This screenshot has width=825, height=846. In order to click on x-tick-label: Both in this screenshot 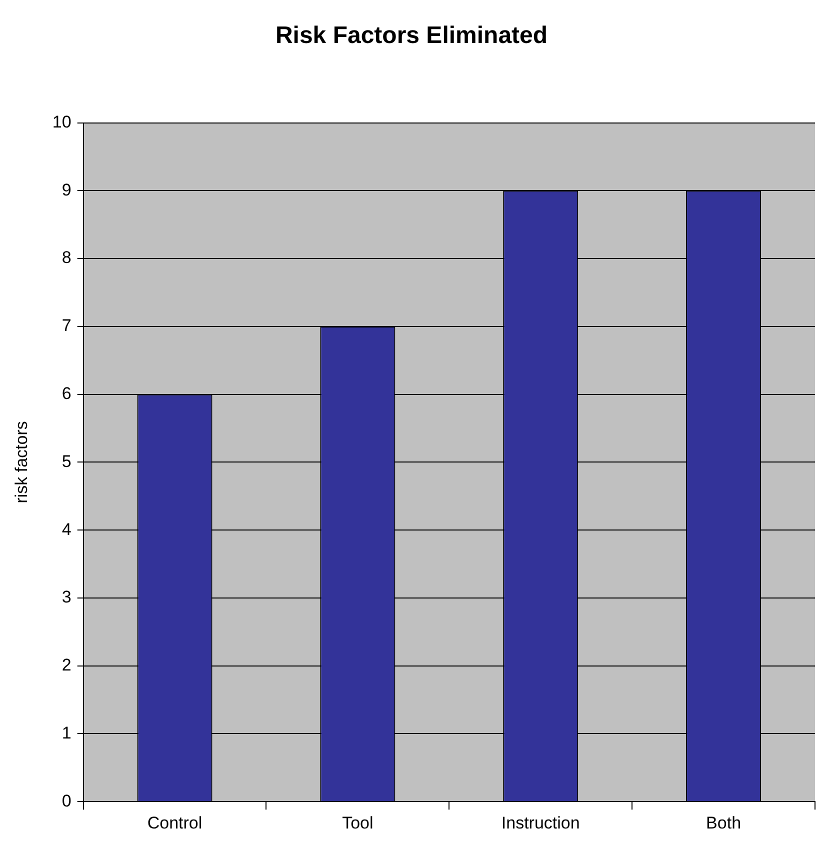, I will do `click(724, 822)`.